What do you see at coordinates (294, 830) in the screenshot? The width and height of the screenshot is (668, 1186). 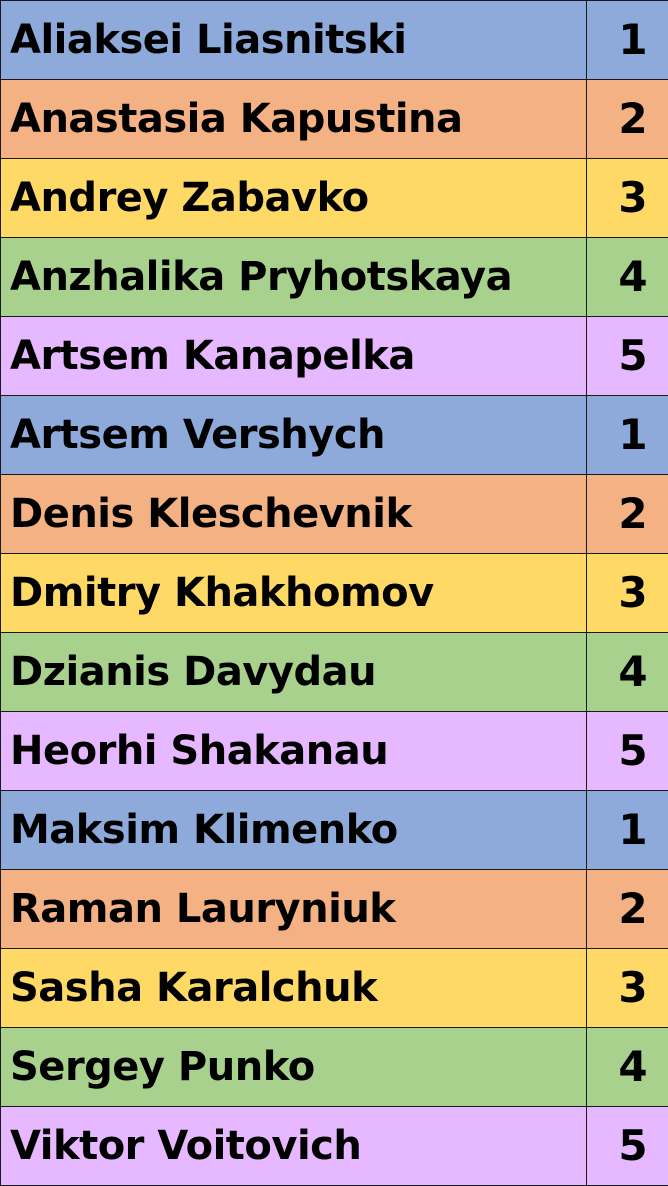 I see `person-name-cell: Maksim Klimenko` at bounding box center [294, 830].